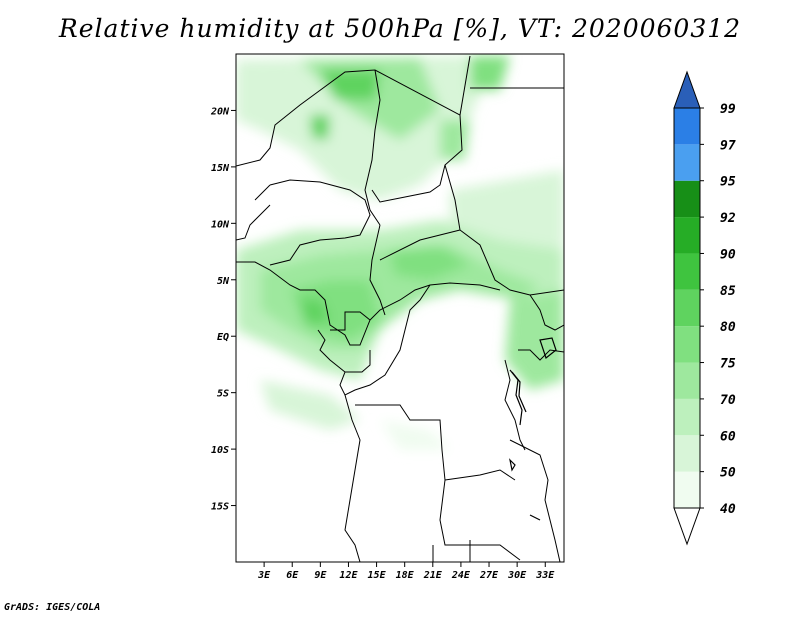  Describe the element at coordinates (687, 89) in the screenshot. I see `colorbar-top-arrow` at that location.